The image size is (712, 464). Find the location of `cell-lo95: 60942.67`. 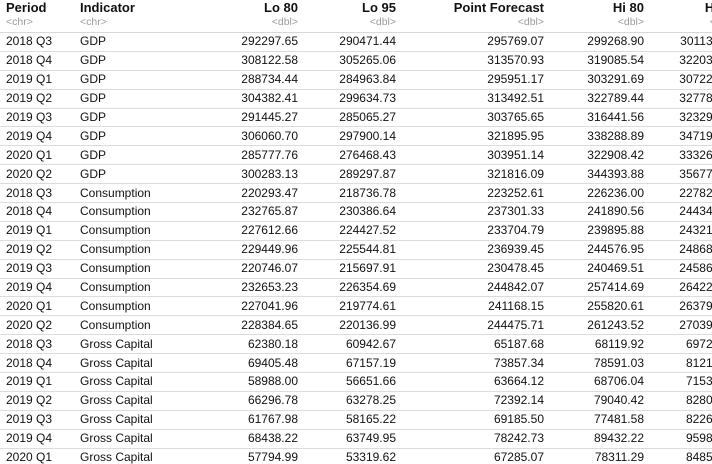

cell-lo95: 60942.67 is located at coordinates (351, 344).